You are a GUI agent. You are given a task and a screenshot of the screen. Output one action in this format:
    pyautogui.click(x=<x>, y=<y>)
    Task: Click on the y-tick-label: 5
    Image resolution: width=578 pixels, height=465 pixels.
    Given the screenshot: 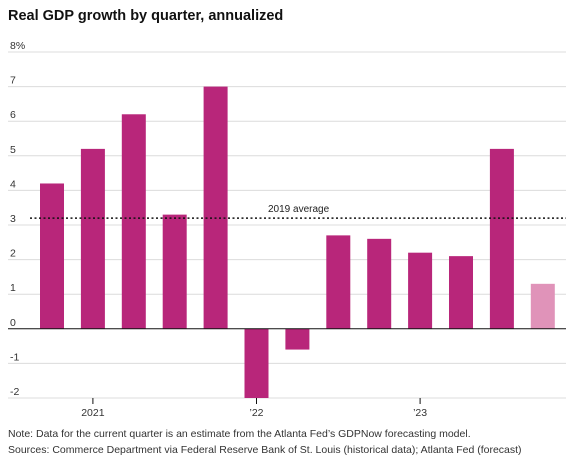 What is the action you would take?
    pyautogui.click(x=13, y=150)
    